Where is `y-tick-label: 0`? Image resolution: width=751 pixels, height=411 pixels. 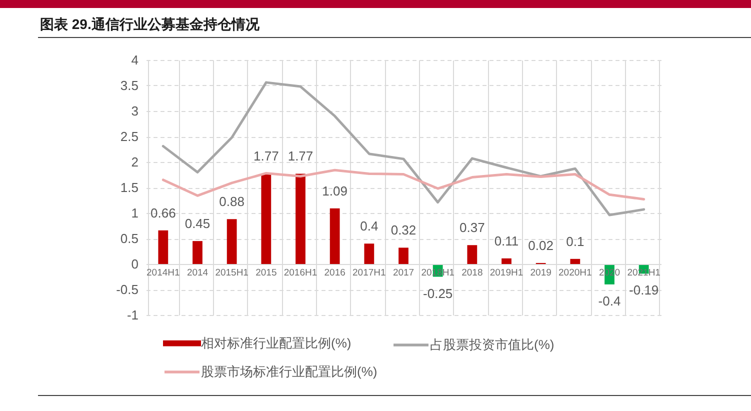
y-tick-label: 0 is located at coordinates (134, 264).